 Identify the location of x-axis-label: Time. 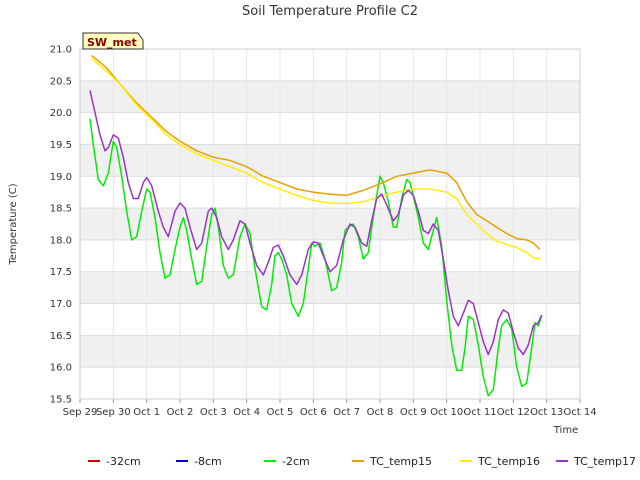
(565, 430).